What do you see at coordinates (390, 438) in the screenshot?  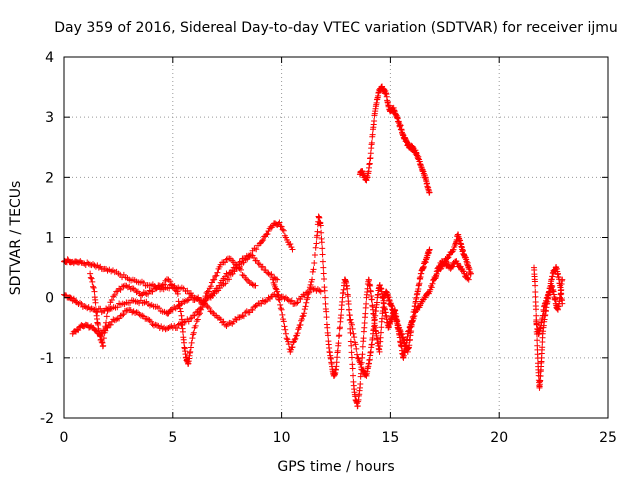 I see `x-tick-label: 15` at bounding box center [390, 438].